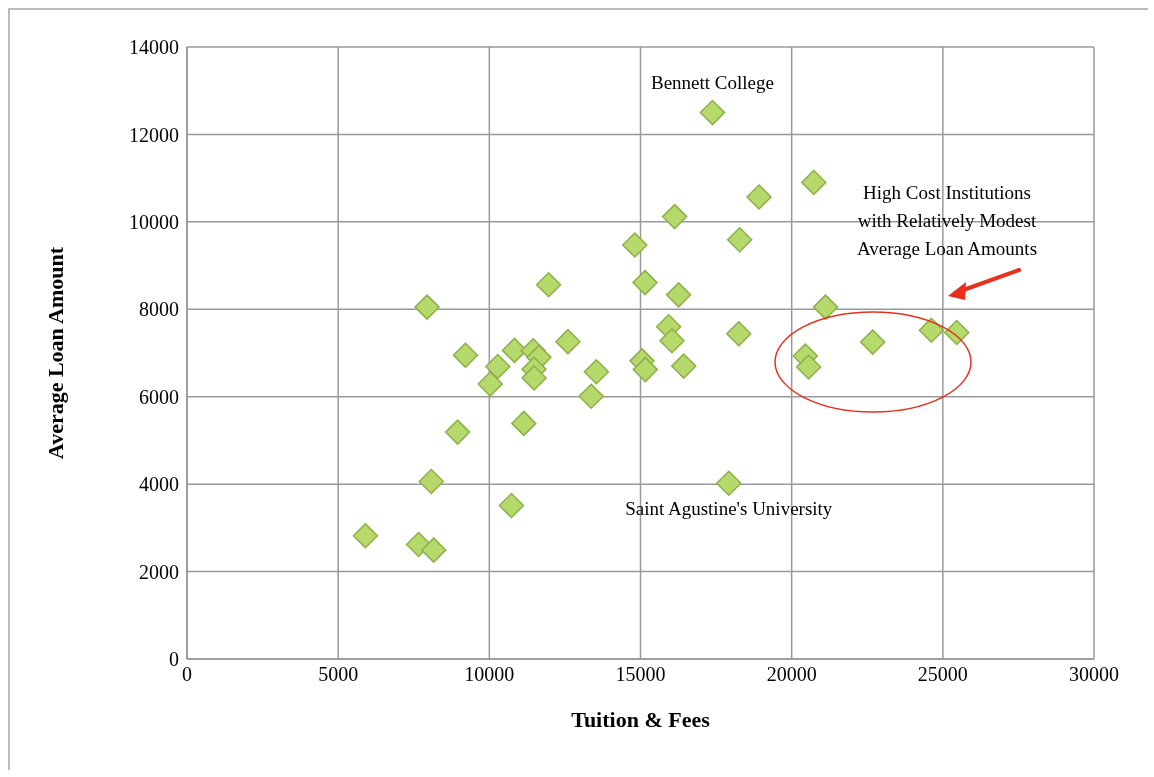 The width and height of the screenshot is (1154, 777). I want to click on annotation: Saint Agustine's University, so click(729, 508).